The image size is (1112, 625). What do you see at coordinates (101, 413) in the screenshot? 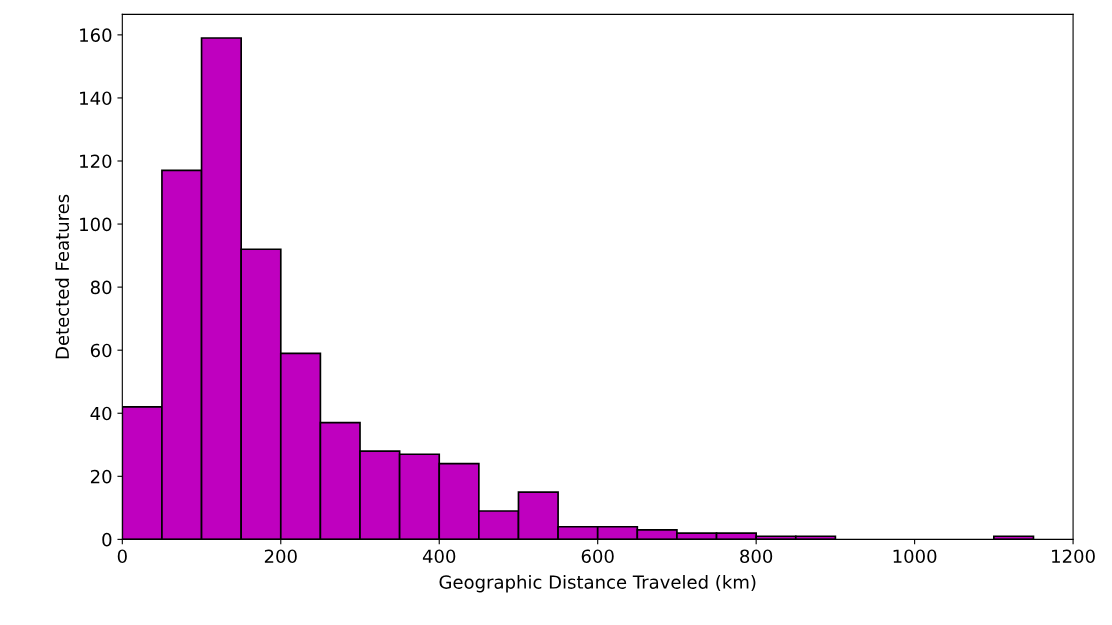
I see `y-tick-label: 40` at bounding box center [101, 413].